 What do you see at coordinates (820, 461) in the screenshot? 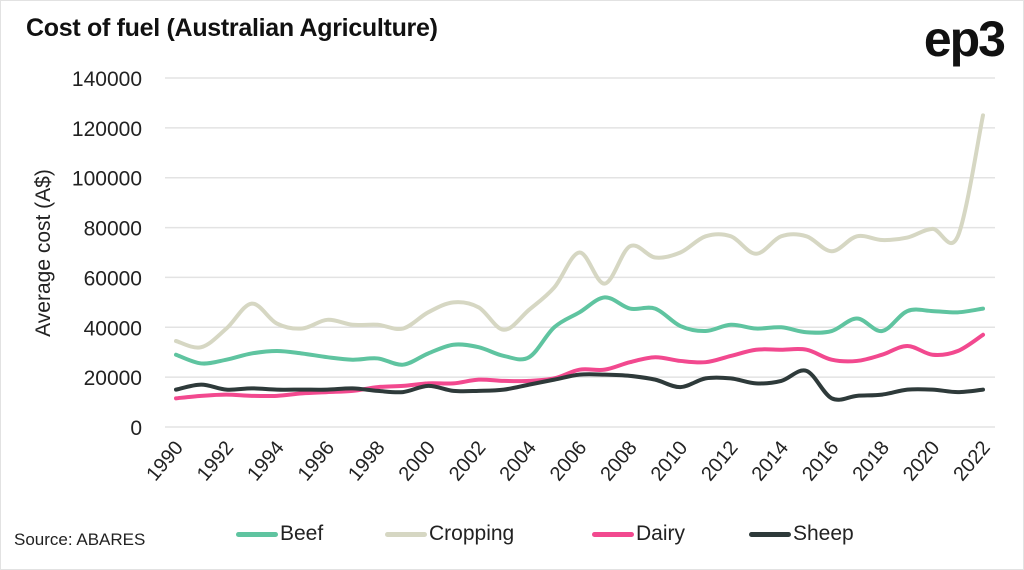
I see `x-tick-label: 2016` at bounding box center [820, 461].